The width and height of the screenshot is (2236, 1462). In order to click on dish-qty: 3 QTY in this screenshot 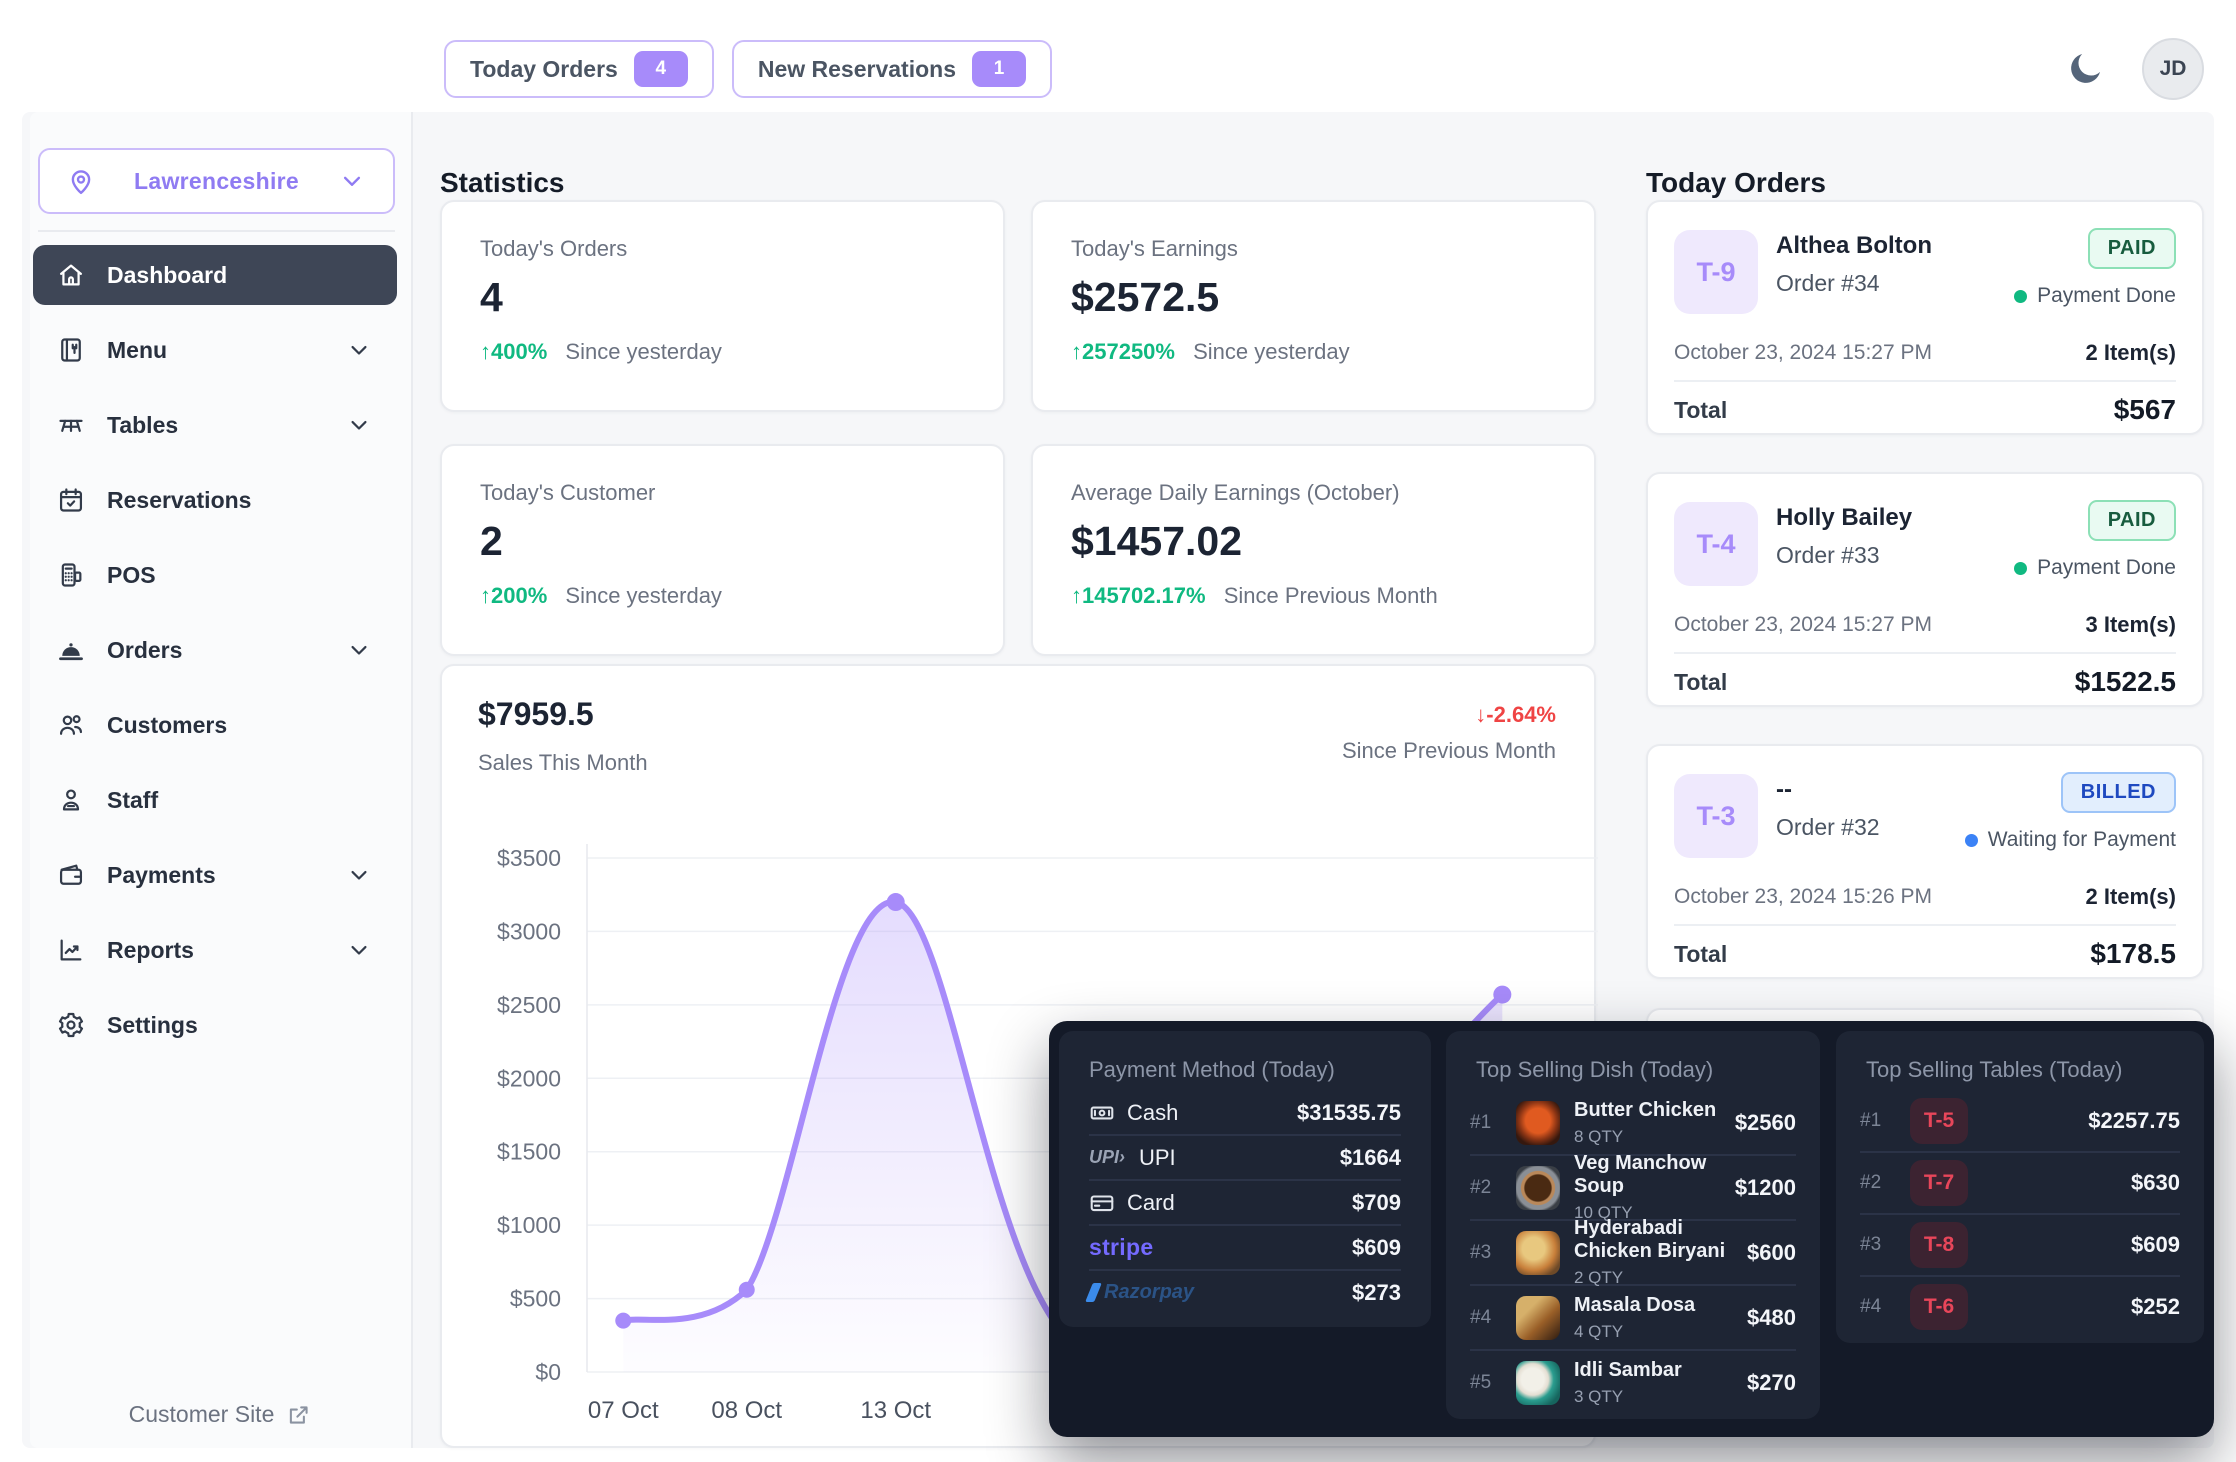, I will do `click(1599, 1396)`.